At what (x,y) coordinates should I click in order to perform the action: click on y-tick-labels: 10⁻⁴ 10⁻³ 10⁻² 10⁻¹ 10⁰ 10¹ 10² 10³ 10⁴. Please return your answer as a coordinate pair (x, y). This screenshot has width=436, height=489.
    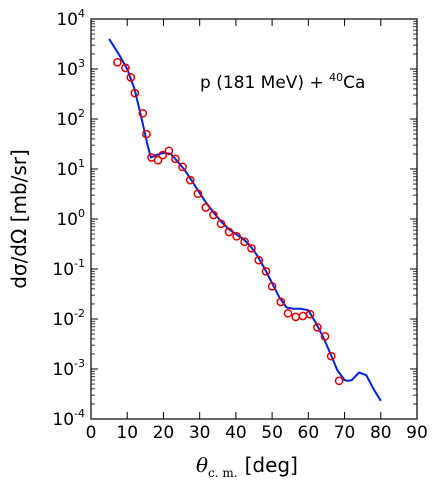
    Looking at the image, I should click on (68, 218).